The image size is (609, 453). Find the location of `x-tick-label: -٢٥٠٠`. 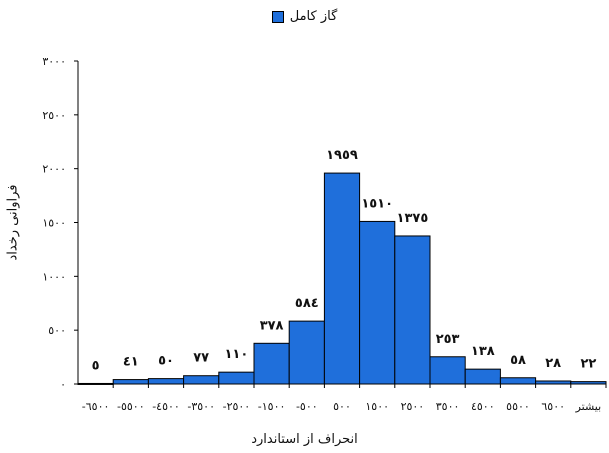

x-tick-label: -٢٥٠٠ is located at coordinates (237, 406).